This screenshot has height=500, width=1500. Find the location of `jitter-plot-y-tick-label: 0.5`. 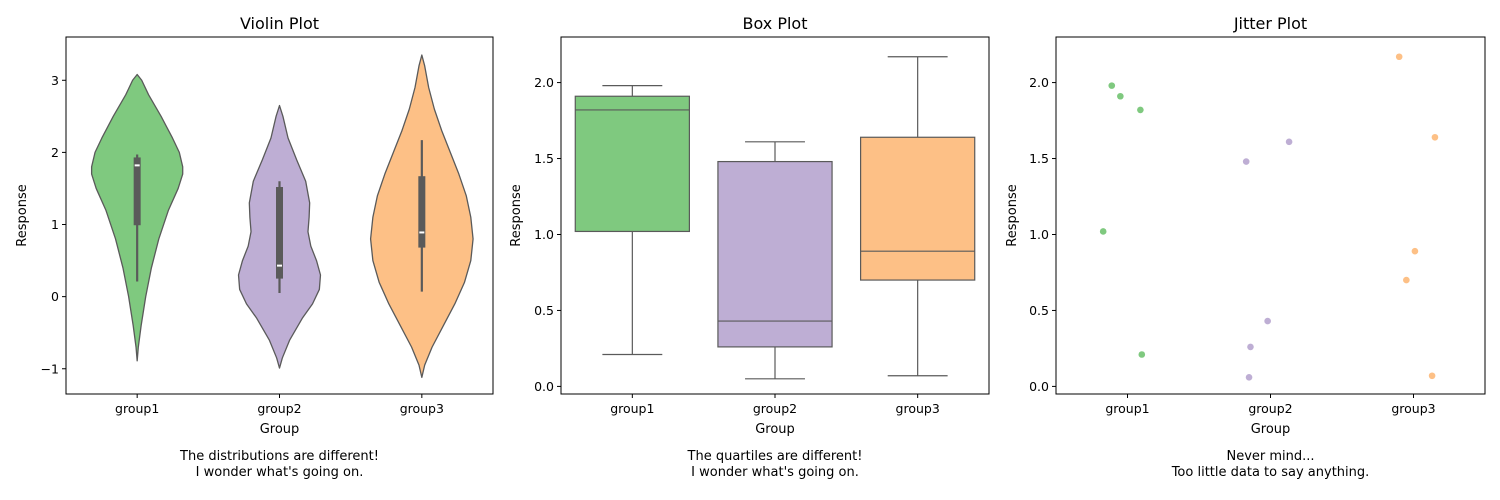

jitter-plot-y-tick-label: 0.5 is located at coordinates (1039, 310).